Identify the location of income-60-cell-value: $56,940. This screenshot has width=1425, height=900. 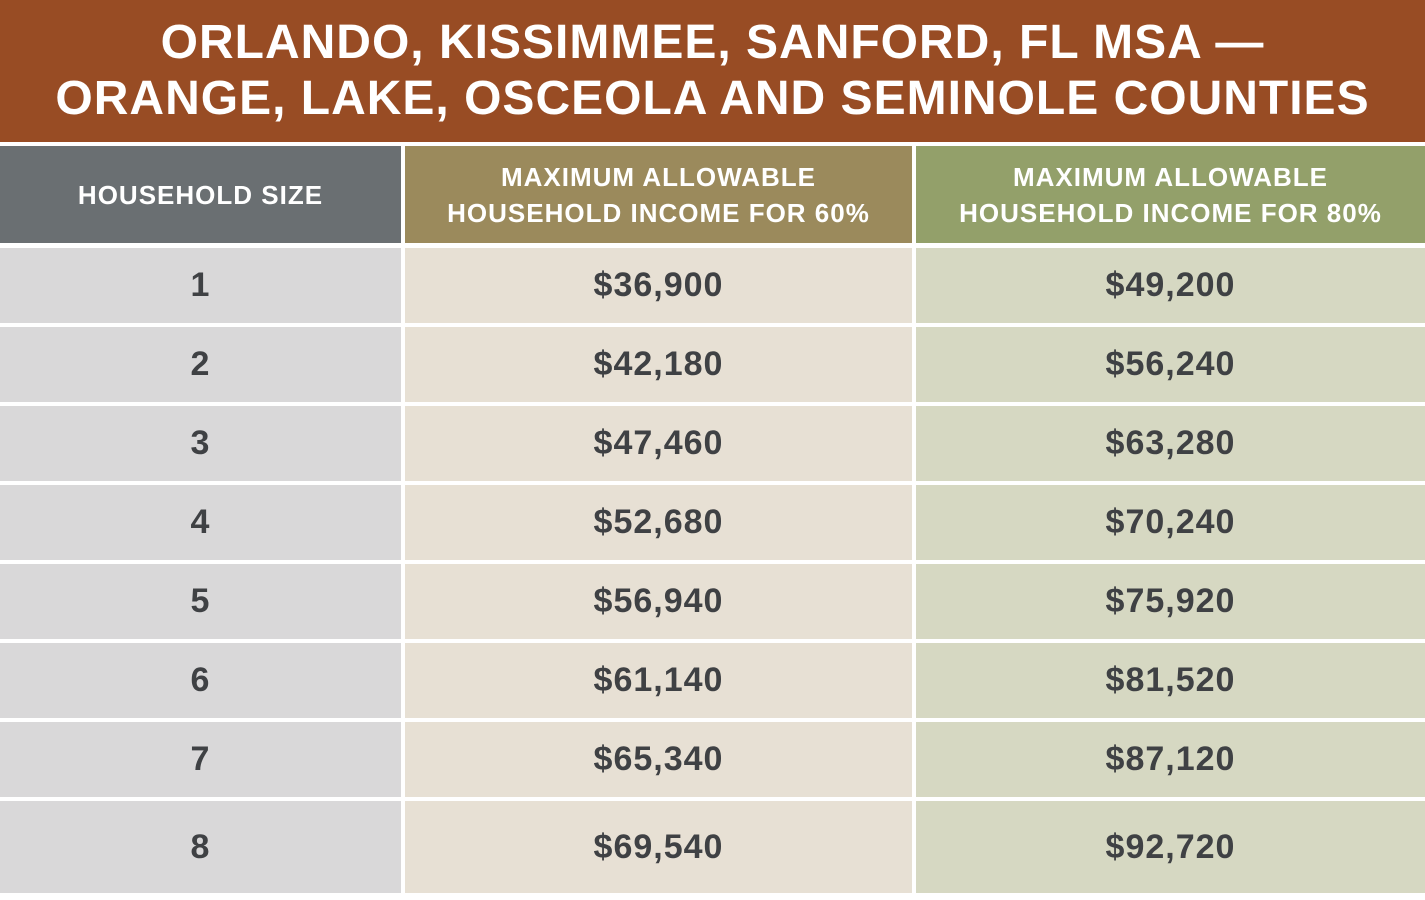
(658, 601).